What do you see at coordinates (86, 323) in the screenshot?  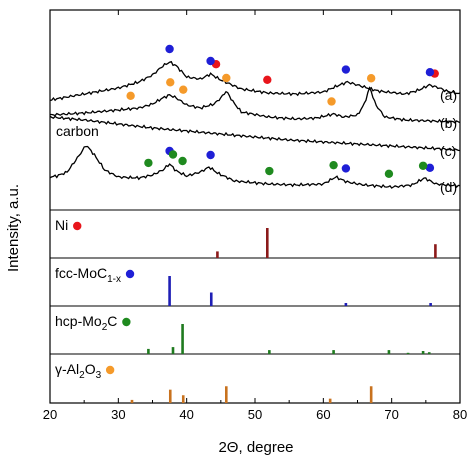 I see `reference-label-2: hcp-Mo2C` at bounding box center [86, 323].